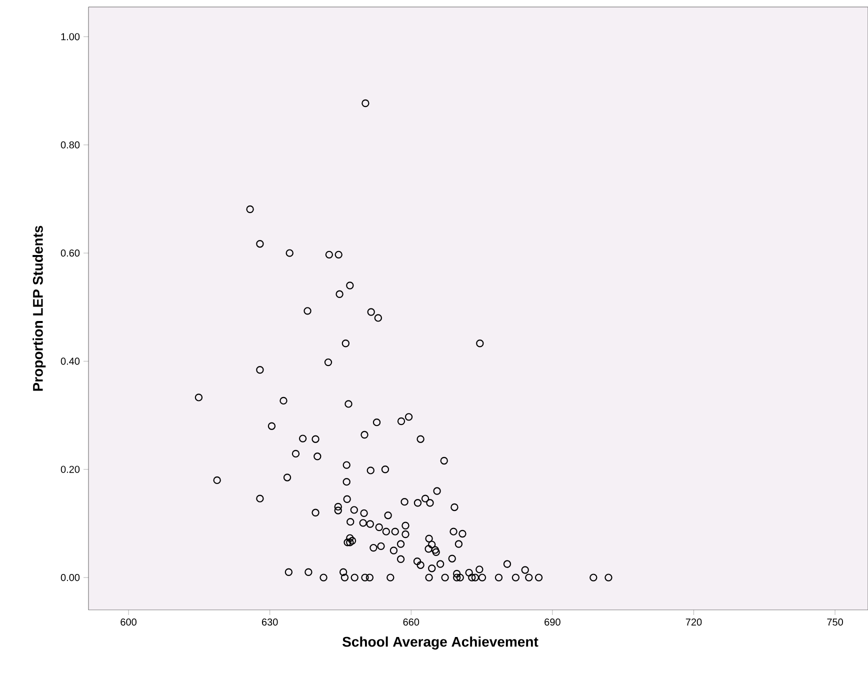 This screenshot has width=868, height=677. I want to click on x-tick-label: 630, so click(270, 622).